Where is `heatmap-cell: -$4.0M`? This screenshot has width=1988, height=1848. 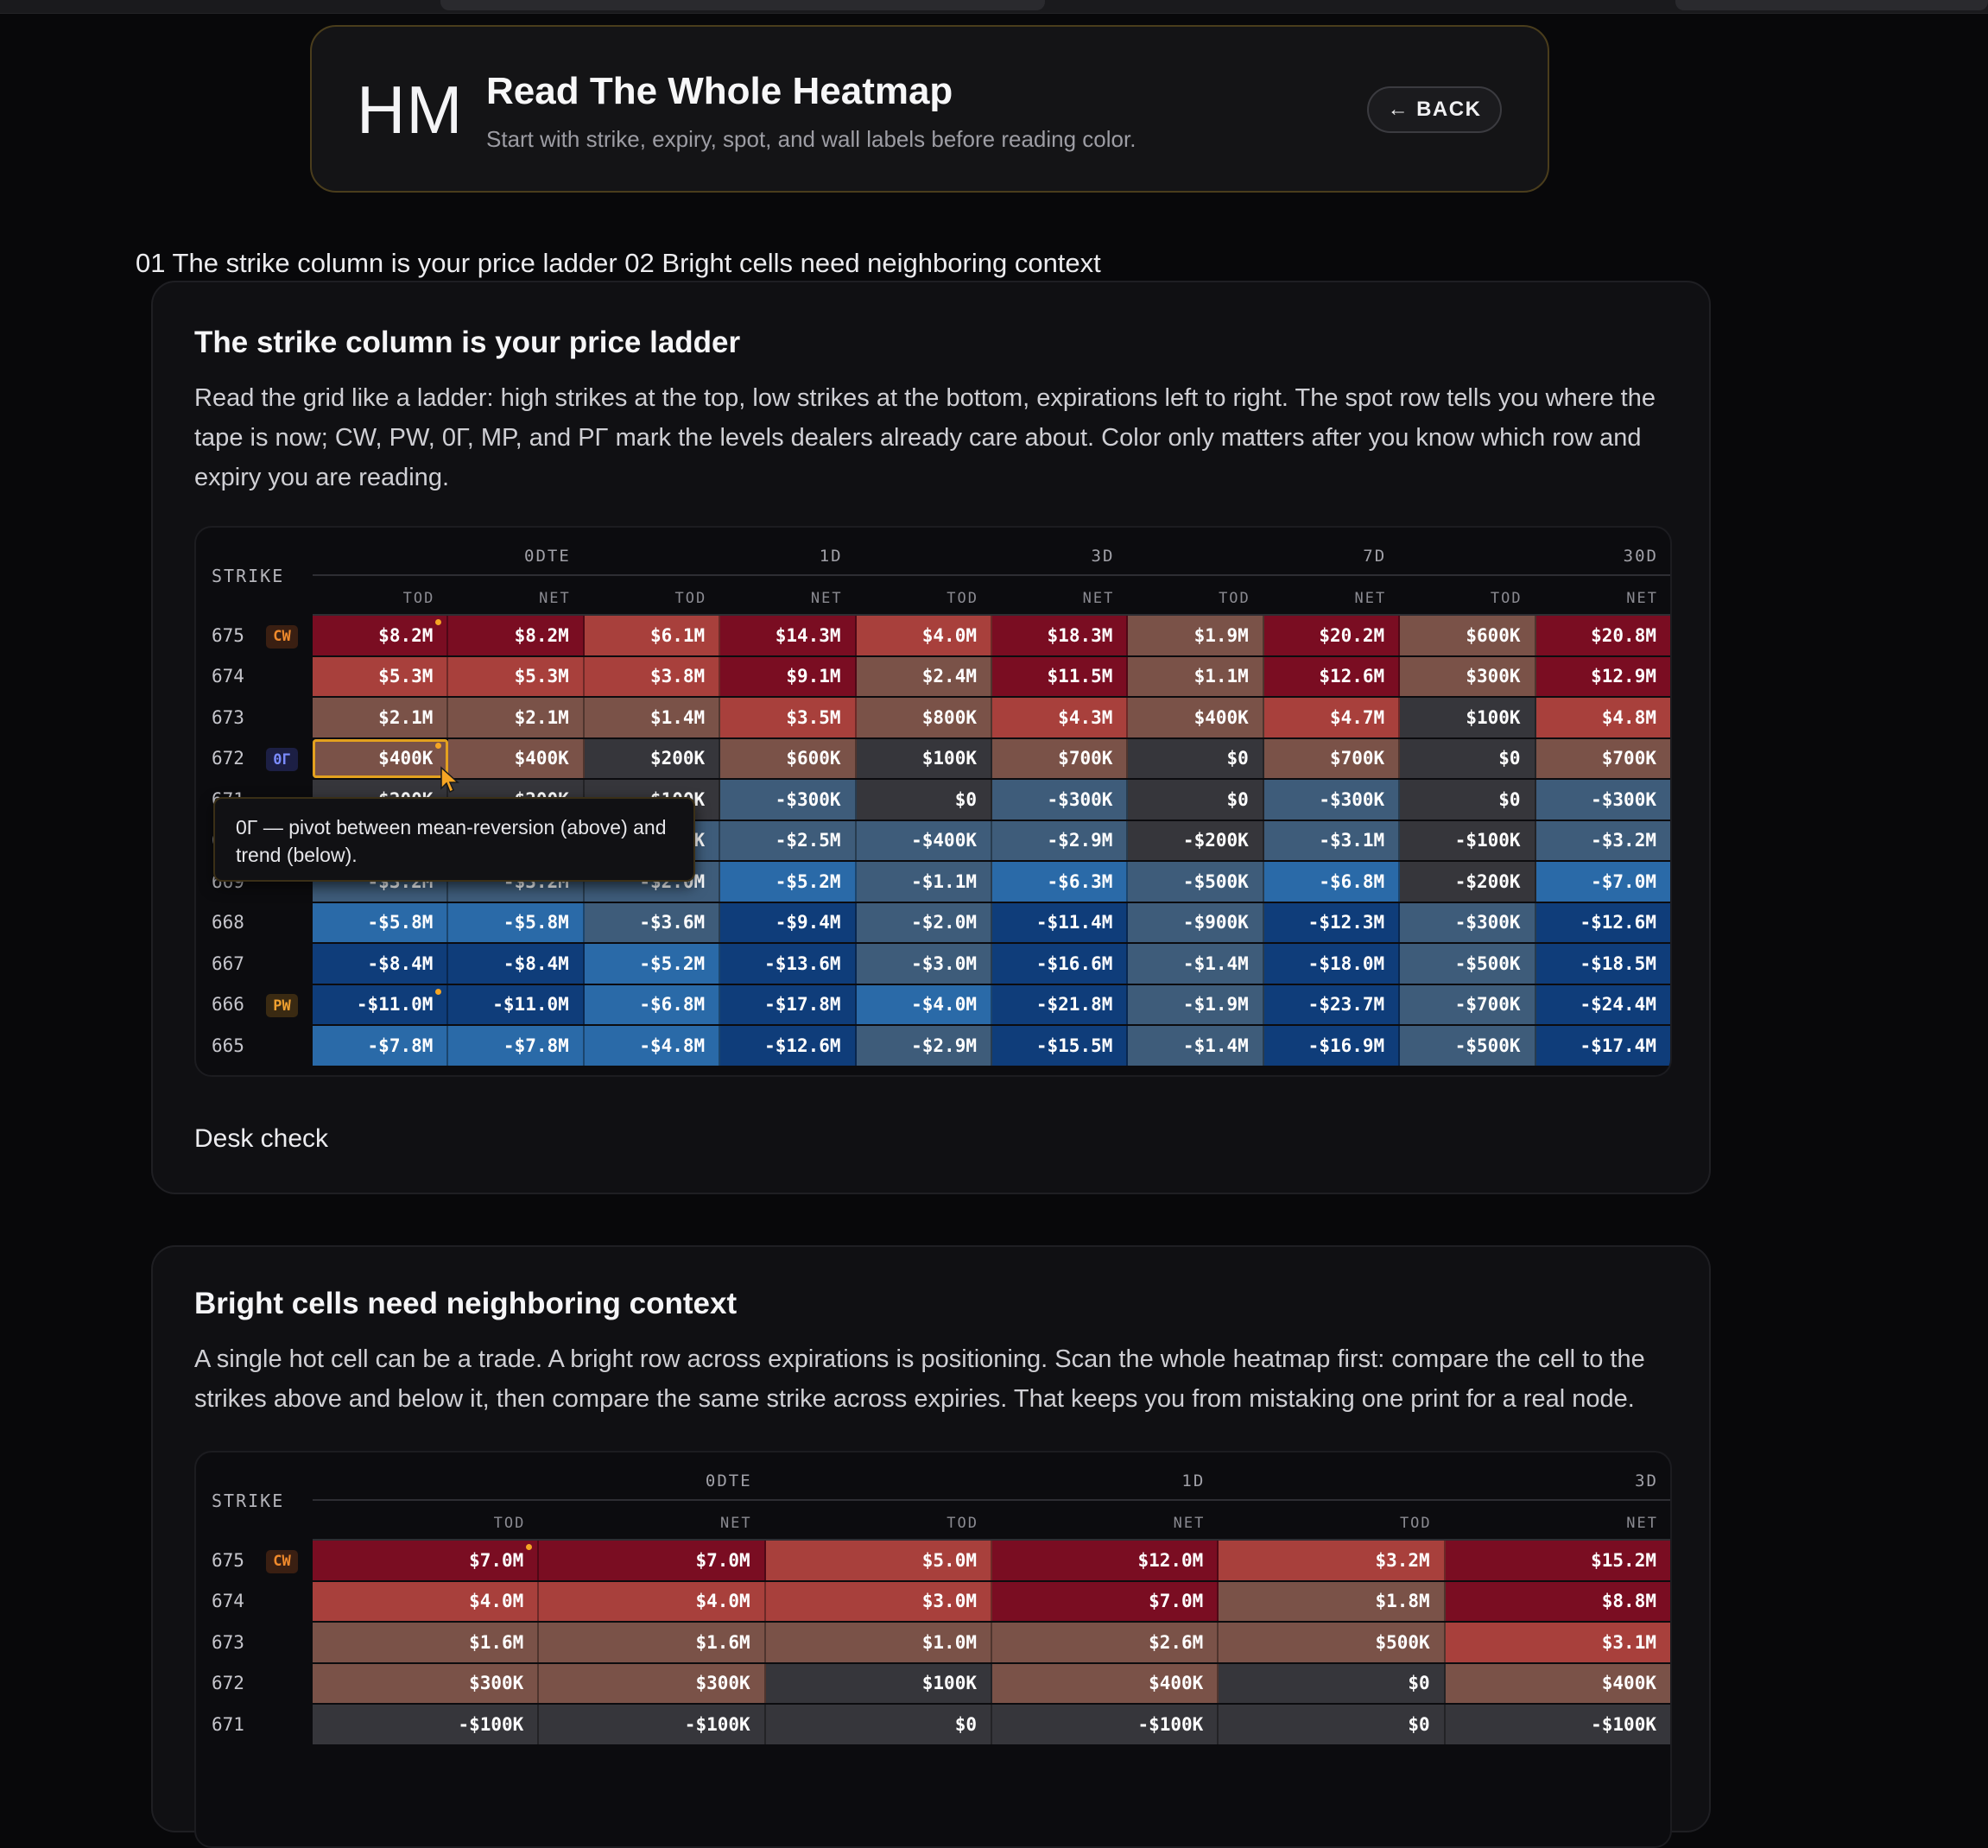
heatmap-cell: -$4.0M is located at coordinates (924, 1004).